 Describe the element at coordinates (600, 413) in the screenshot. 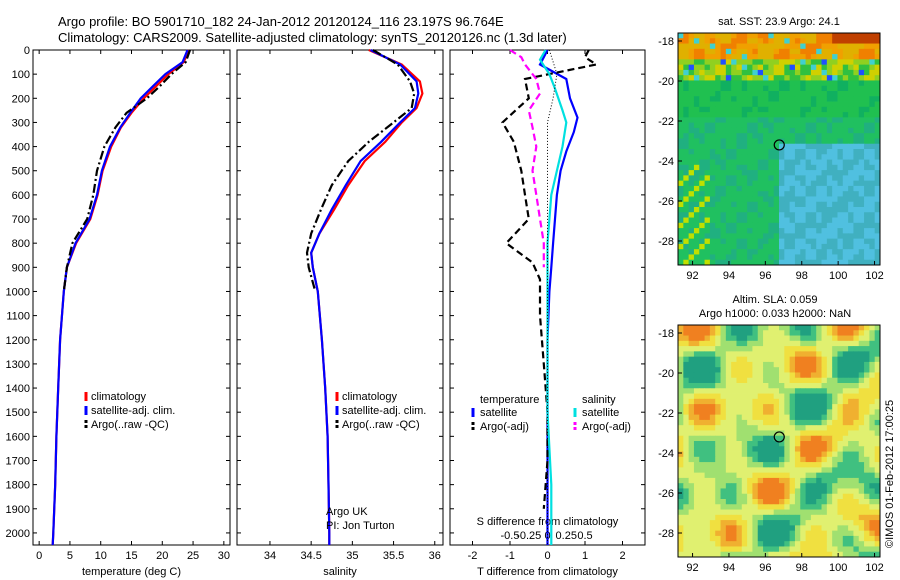

I see `diff-legend-label: satellite` at that location.